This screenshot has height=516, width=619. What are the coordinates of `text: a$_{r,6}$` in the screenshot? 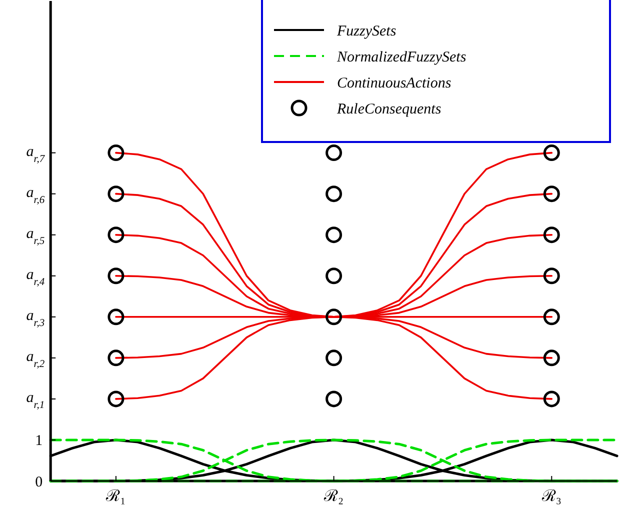 It's located at (36, 195).